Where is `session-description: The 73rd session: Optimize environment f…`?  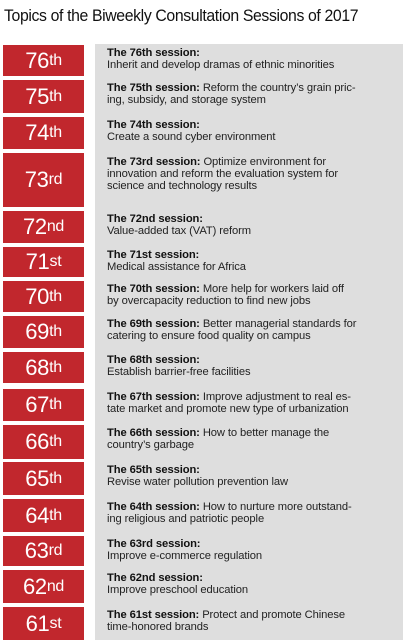 session-description: The 73rd session: Optimize environment f… is located at coordinates (252, 174).